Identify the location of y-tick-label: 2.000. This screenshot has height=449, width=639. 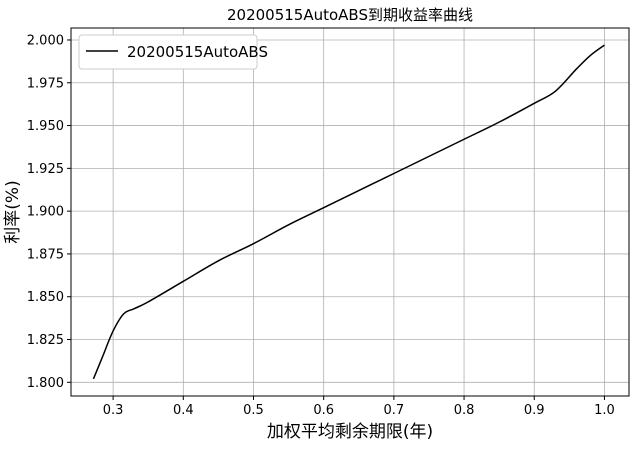
(45, 40).